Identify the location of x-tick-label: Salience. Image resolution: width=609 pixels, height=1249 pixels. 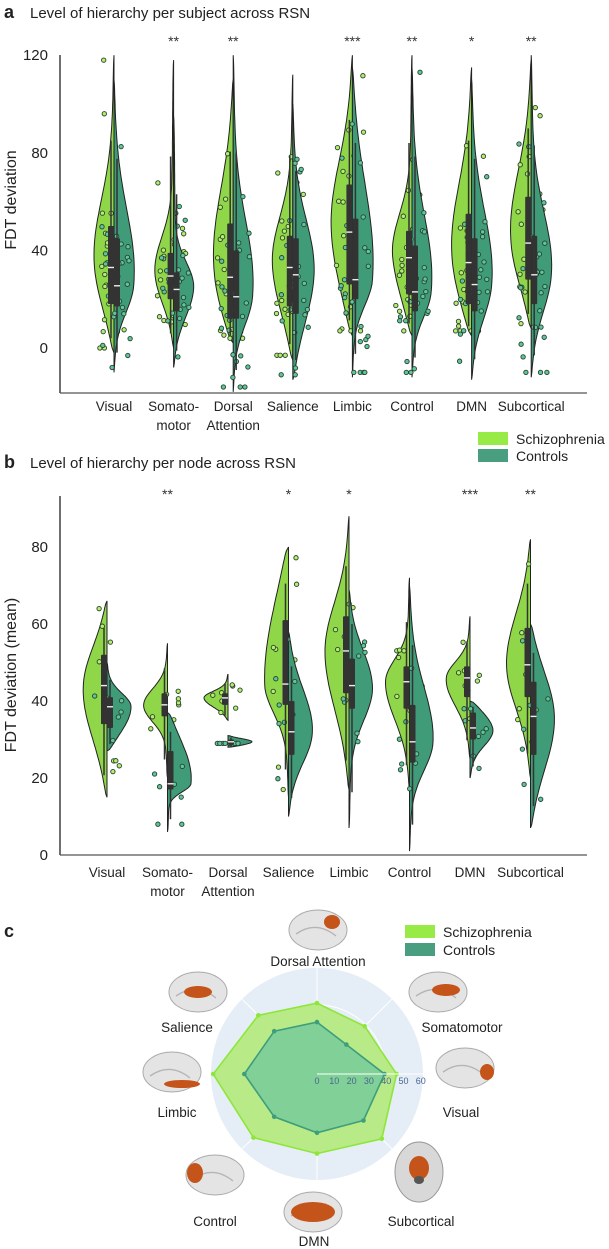
(293, 406).